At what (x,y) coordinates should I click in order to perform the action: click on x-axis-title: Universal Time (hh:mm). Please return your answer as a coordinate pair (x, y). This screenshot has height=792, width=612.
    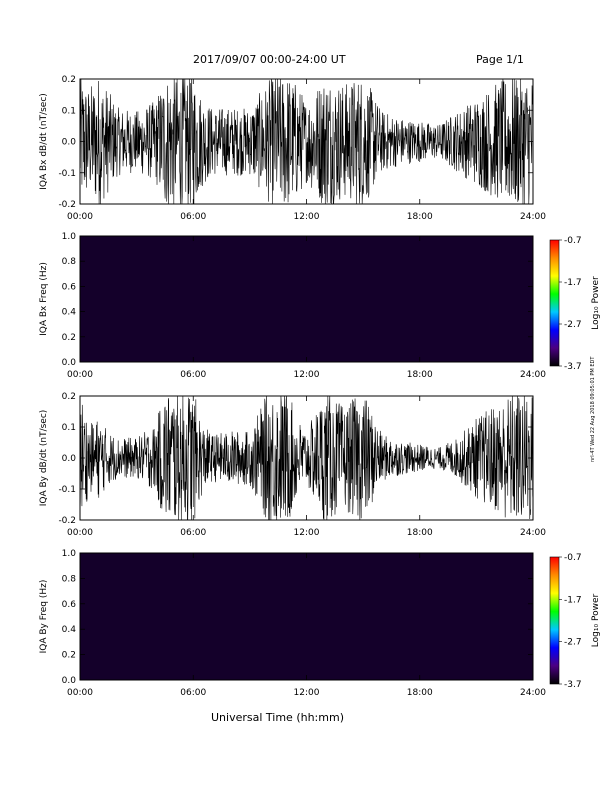
    Looking at the image, I should click on (277, 717).